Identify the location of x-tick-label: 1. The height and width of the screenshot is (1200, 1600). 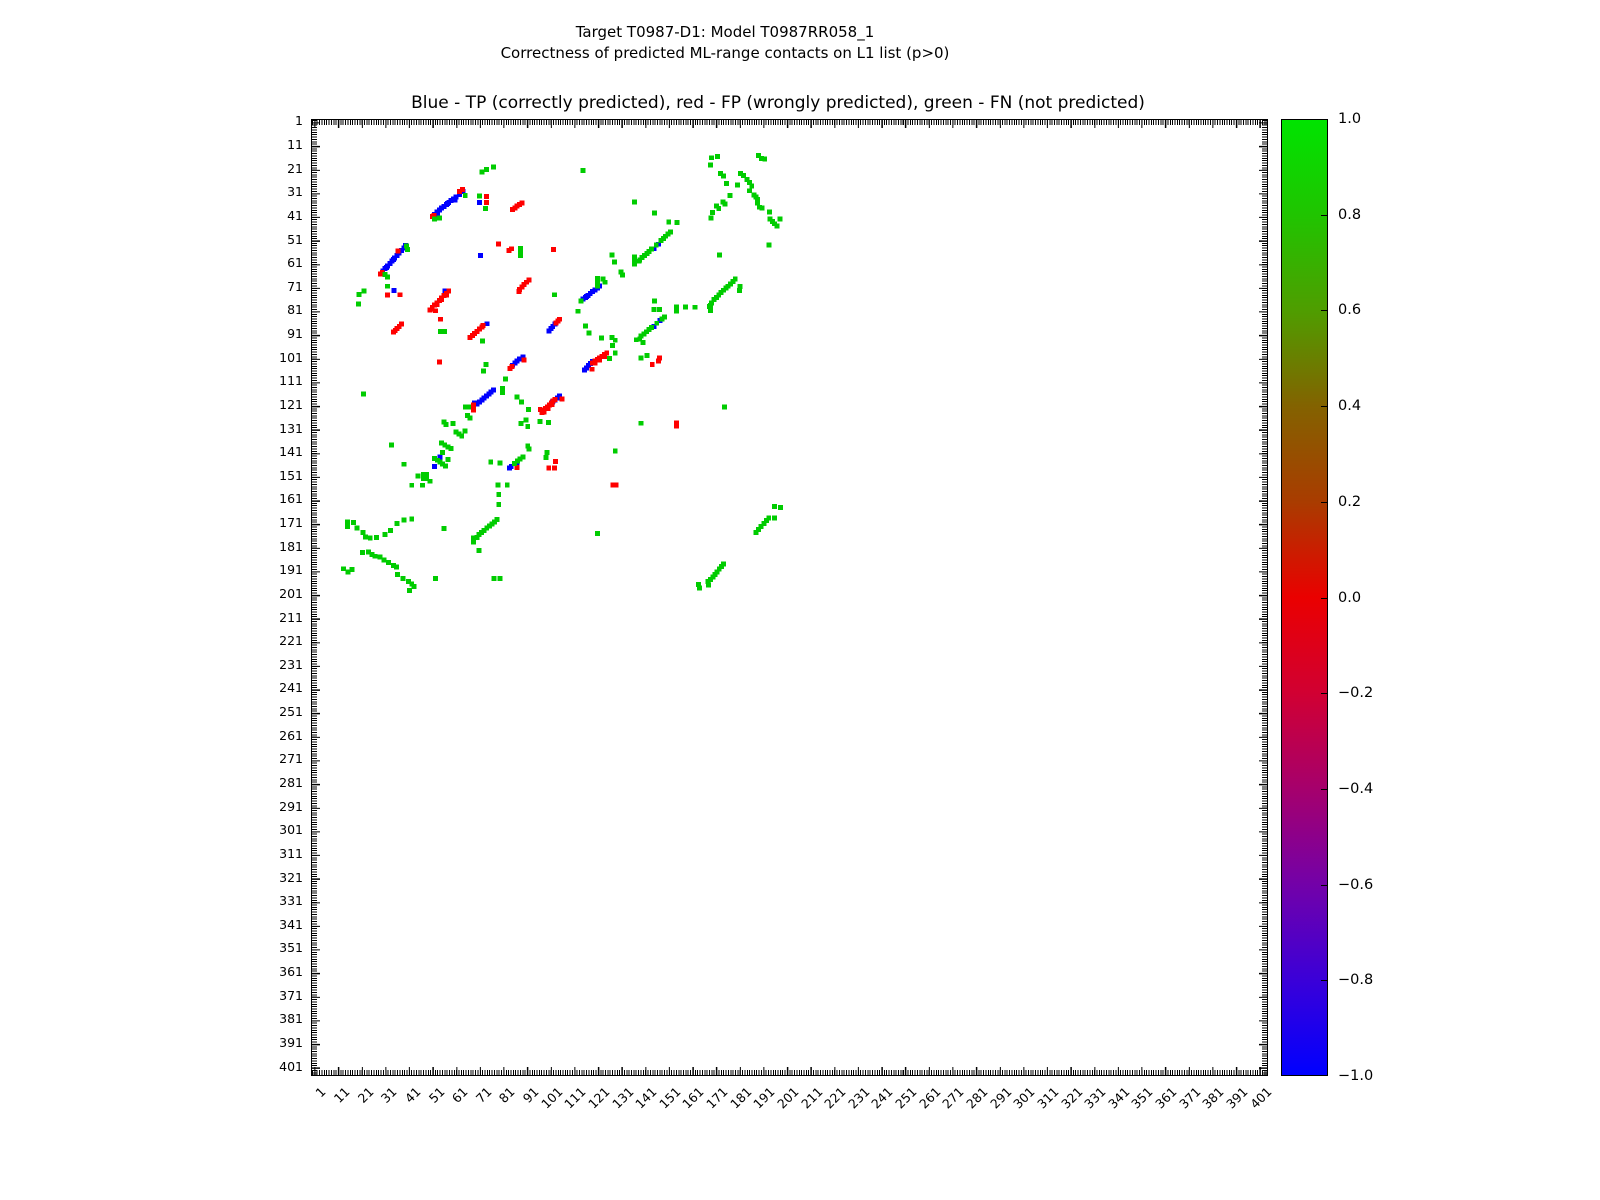
(320, 1092).